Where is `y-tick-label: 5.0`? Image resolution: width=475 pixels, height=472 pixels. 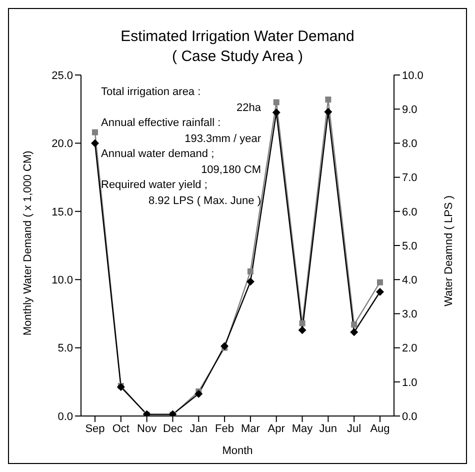 y-tick-label: 5.0 is located at coordinates (65, 348).